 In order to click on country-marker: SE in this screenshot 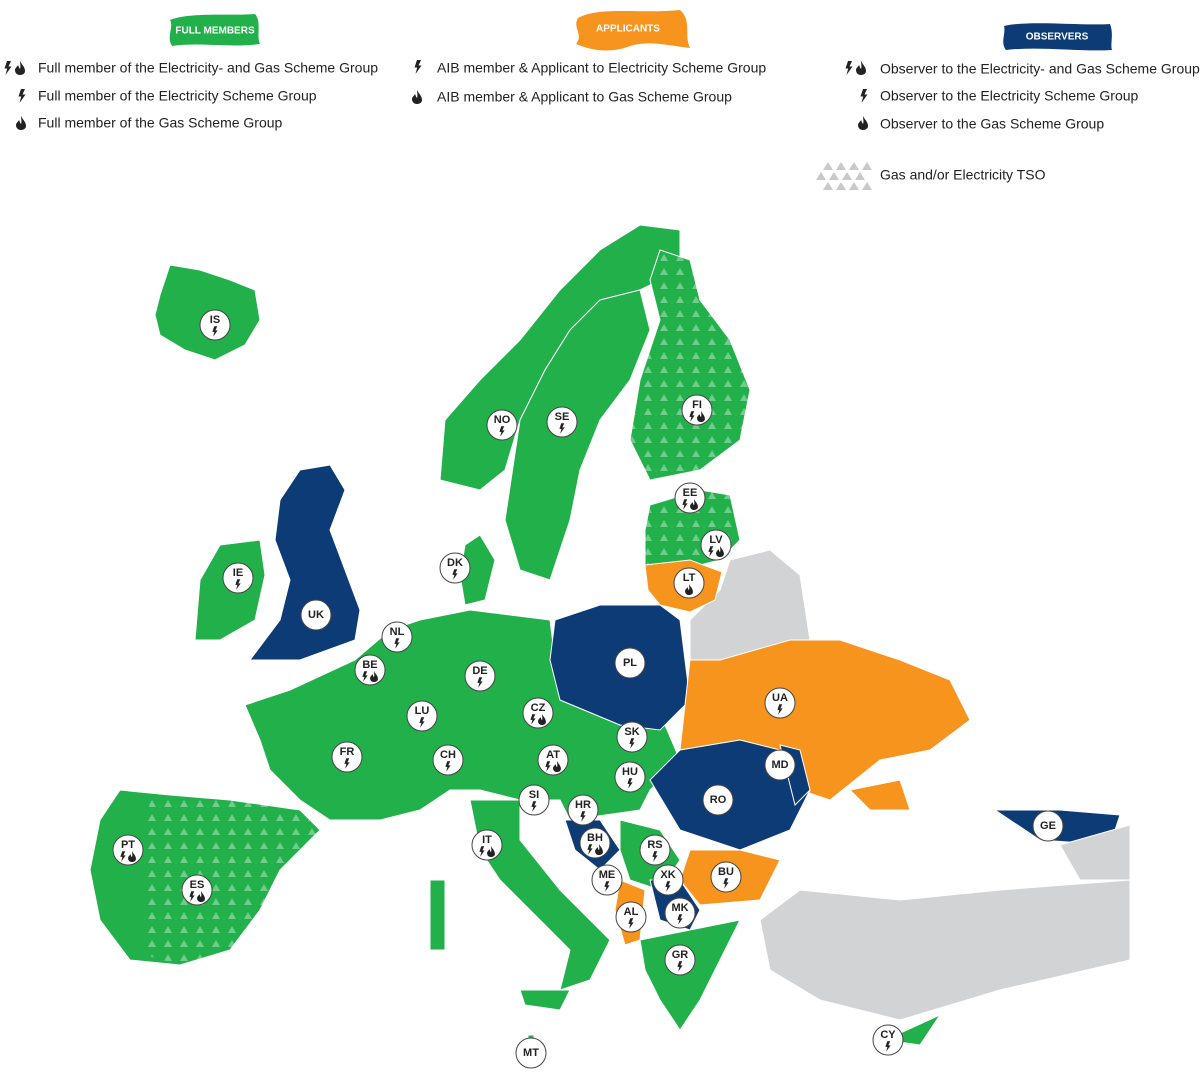, I will do `click(562, 422)`.